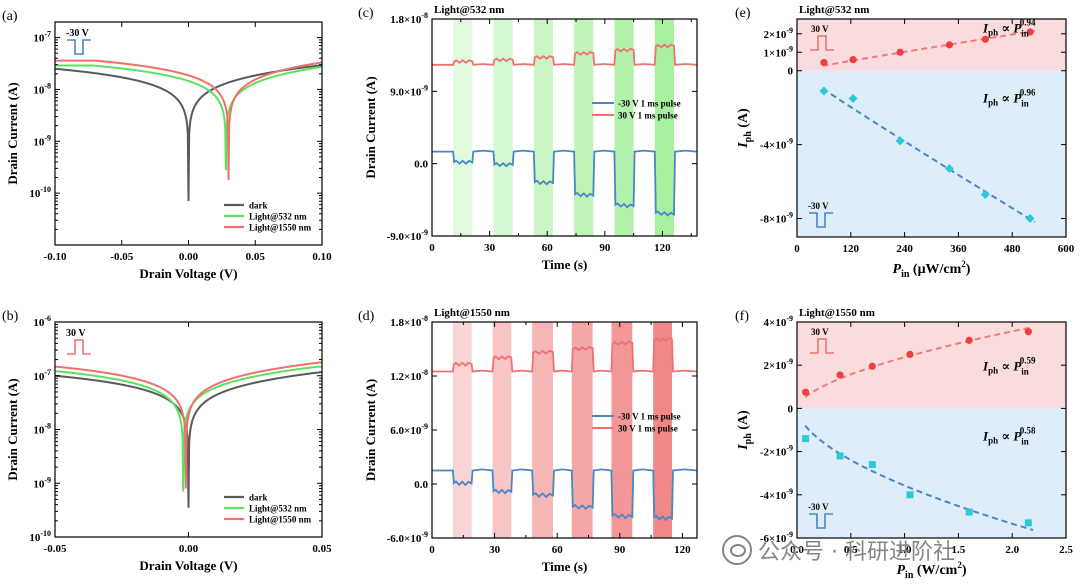 The height and width of the screenshot is (588, 1080). I want to click on y-axis-label: Iph (A), so click(745, 430).